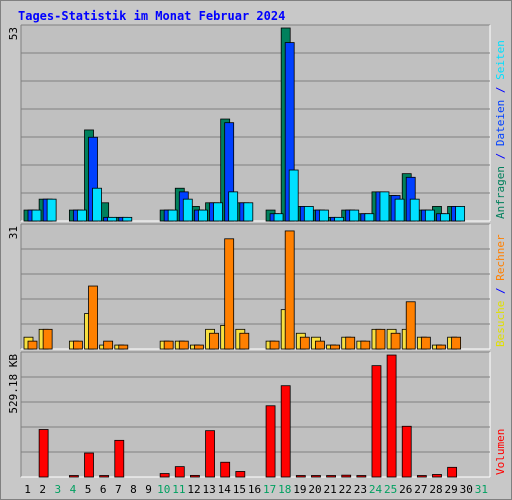  What do you see at coordinates (133, 489) in the screenshot?
I see `x-tick-label-day-8: 8` at bounding box center [133, 489].